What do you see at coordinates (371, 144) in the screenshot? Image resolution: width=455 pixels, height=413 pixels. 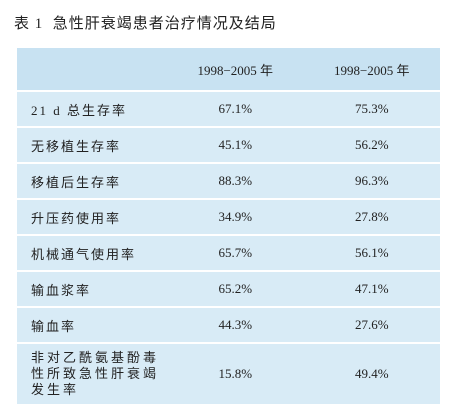 I see `cell: 56.2%` at bounding box center [371, 144].